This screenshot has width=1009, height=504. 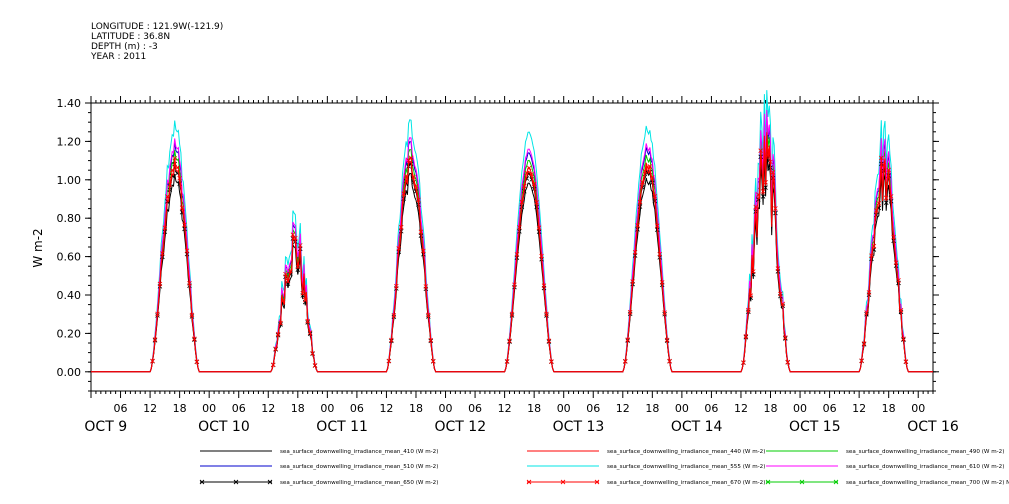 I want to click on x-day-label: OCT 14, so click(x=697, y=427).